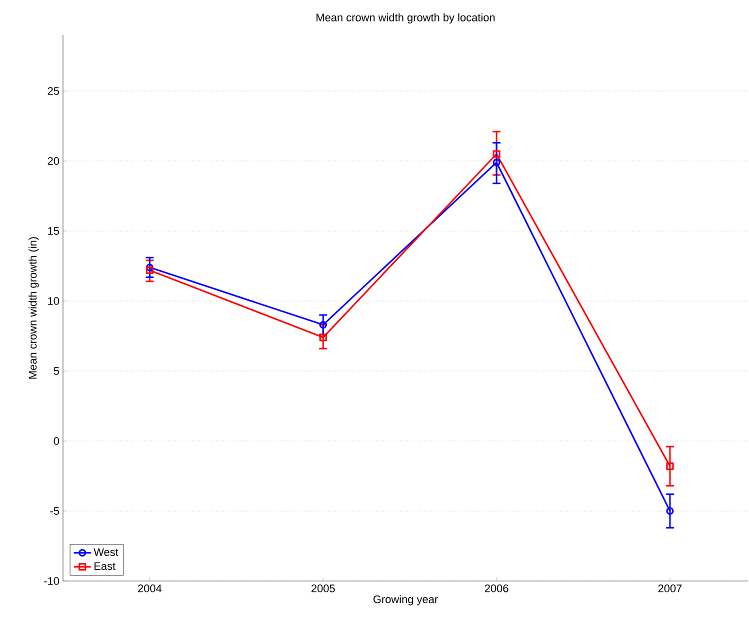 Image resolution: width=749 pixels, height=630 pixels. Describe the element at coordinates (323, 588) in the screenshot. I see `x-tick-label: 2005` at that location.